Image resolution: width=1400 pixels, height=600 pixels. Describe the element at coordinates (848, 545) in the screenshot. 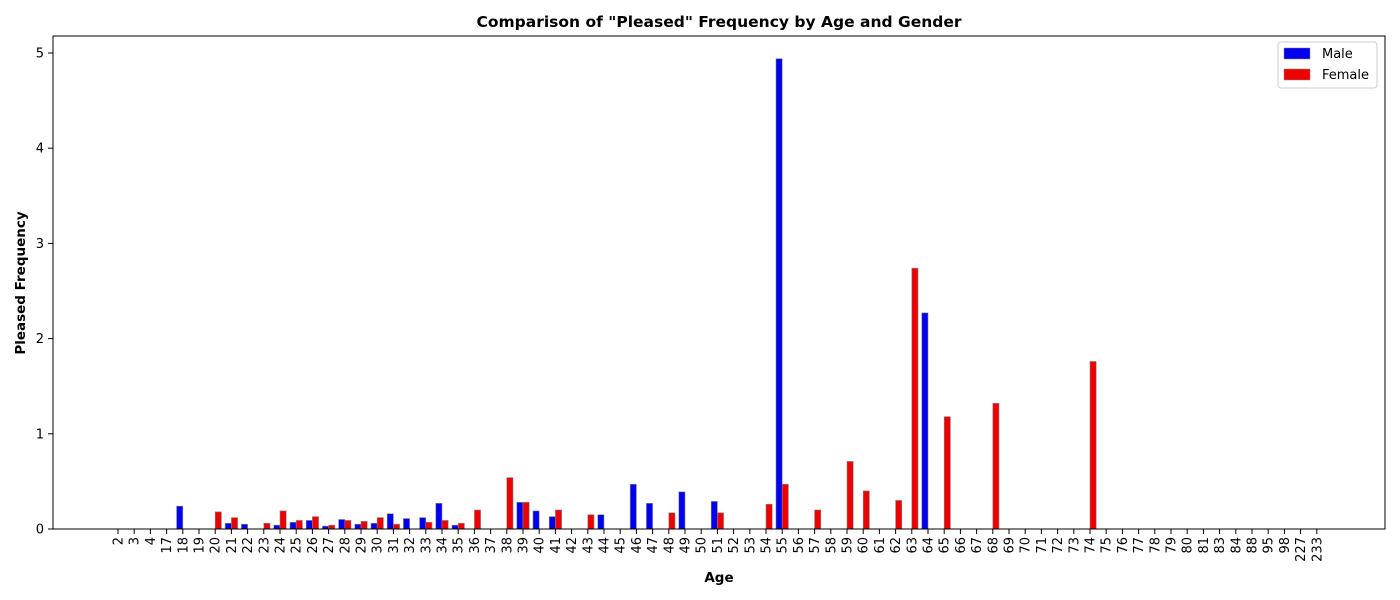

I see `x-tick-label-59: 59` at that location.